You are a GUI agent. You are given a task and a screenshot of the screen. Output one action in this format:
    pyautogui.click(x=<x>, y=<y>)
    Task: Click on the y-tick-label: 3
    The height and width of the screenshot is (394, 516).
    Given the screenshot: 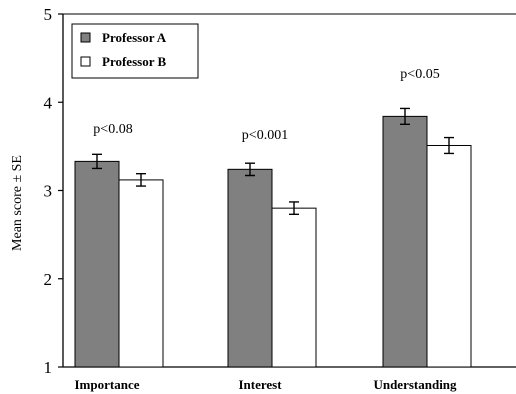 What is the action you would take?
    pyautogui.click(x=48, y=191)
    